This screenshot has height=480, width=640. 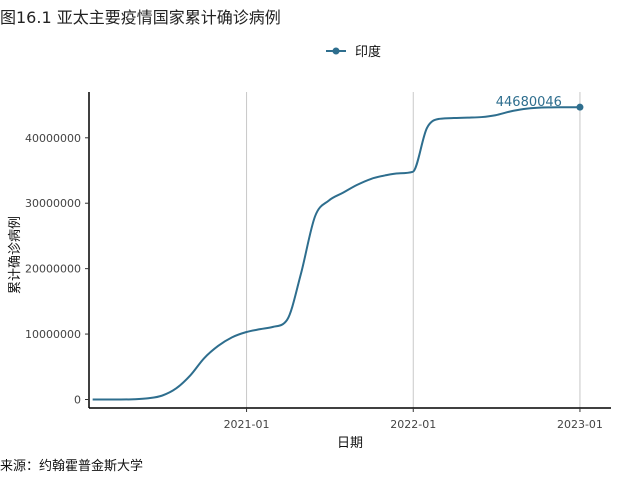 I want to click on y-tick-label: 30000000, so click(x=53, y=203).